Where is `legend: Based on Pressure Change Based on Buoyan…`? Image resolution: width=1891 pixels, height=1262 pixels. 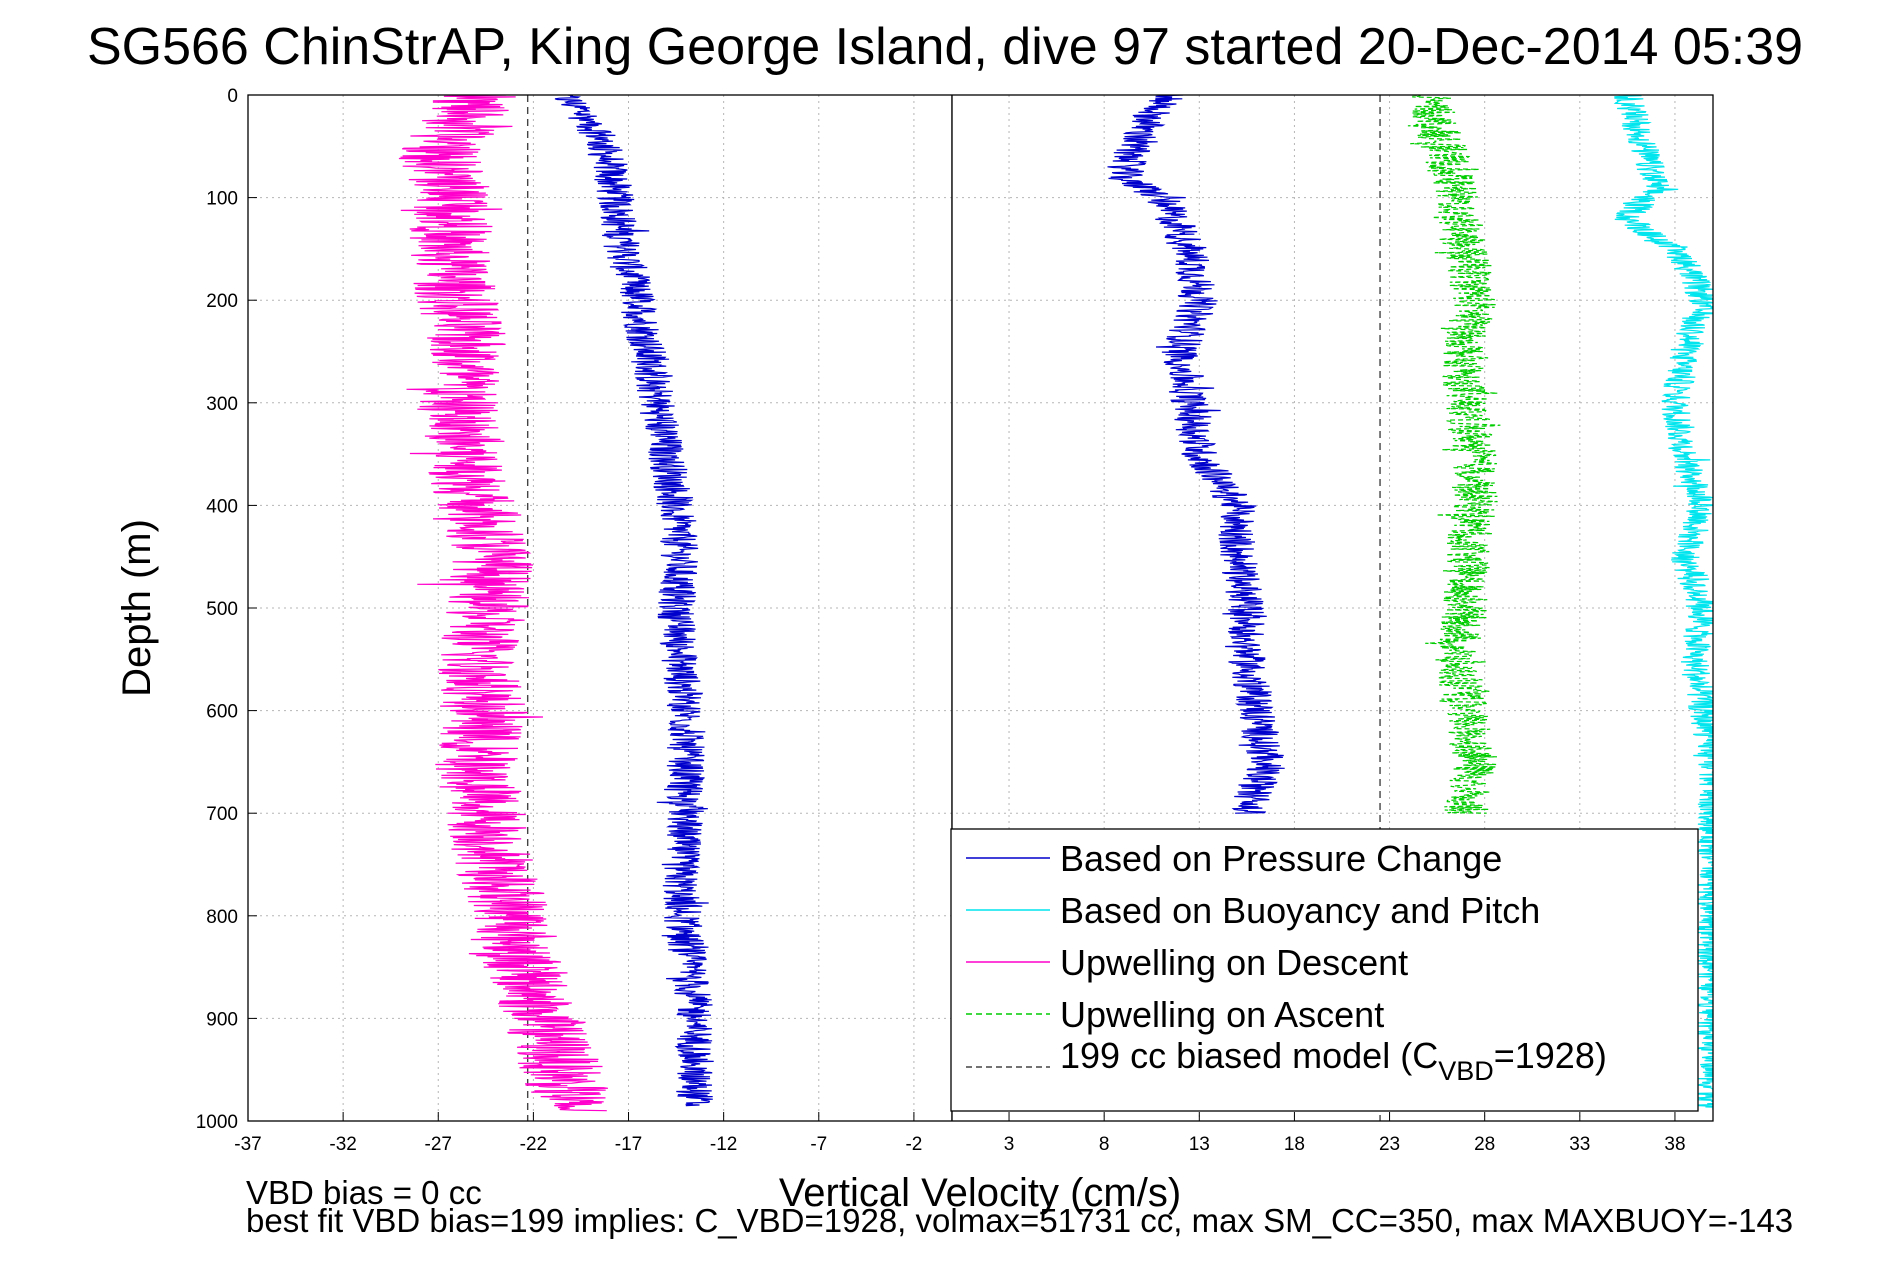
legend: Based on Pressure Change Based on Buoyan… is located at coordinates (1324, 970).